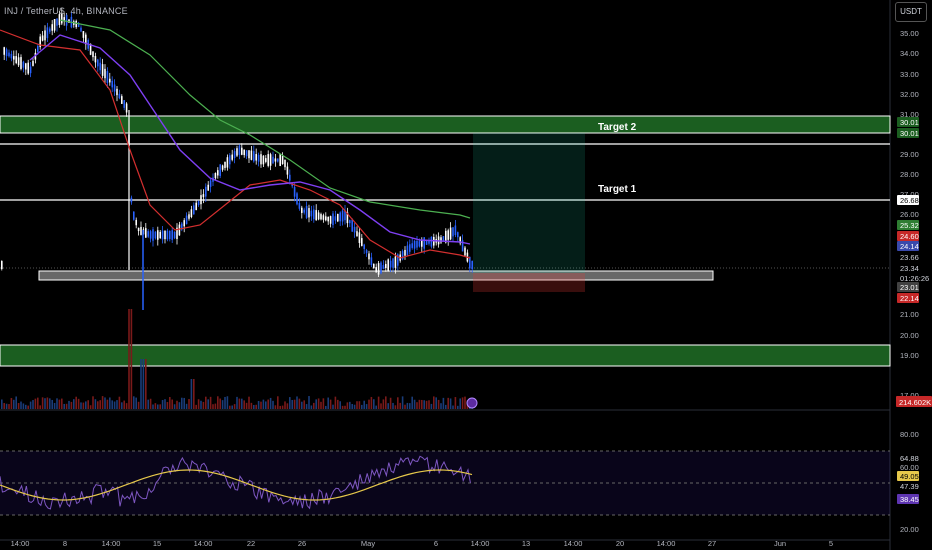 This screenshot has width=932, height=550. I want to click on price-tick: 29.00, so click(909, 154).